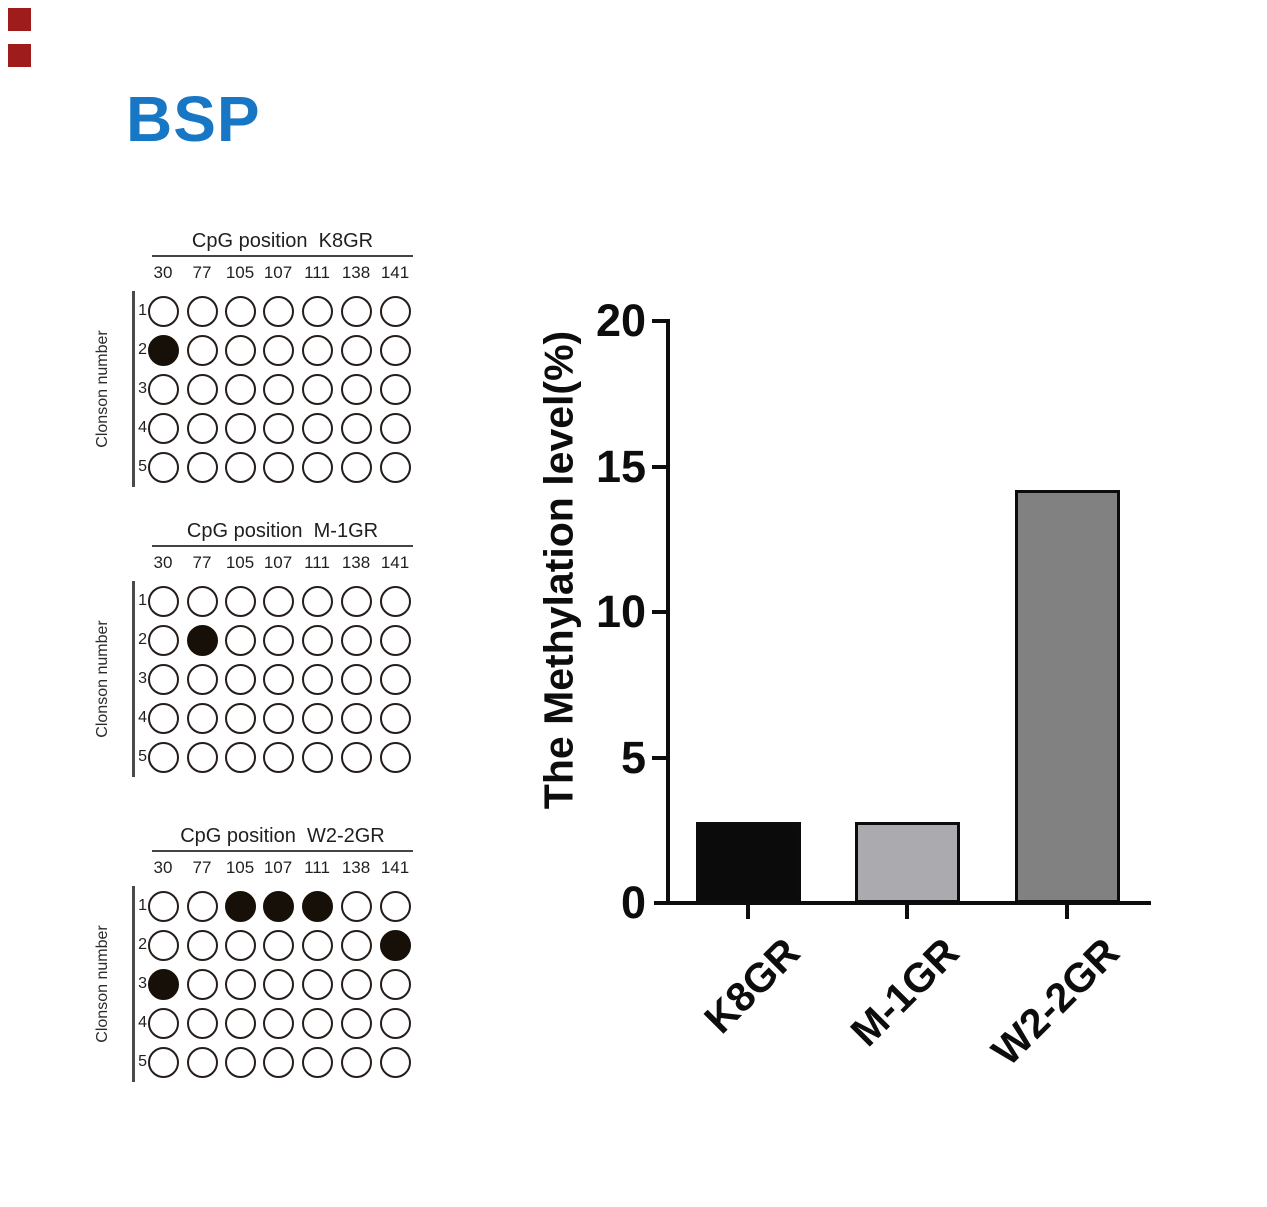  What do you see at coordinates (633, 757) in the screenshot?
I see `y-tick-label: 5` at bounding box center [633, 757].